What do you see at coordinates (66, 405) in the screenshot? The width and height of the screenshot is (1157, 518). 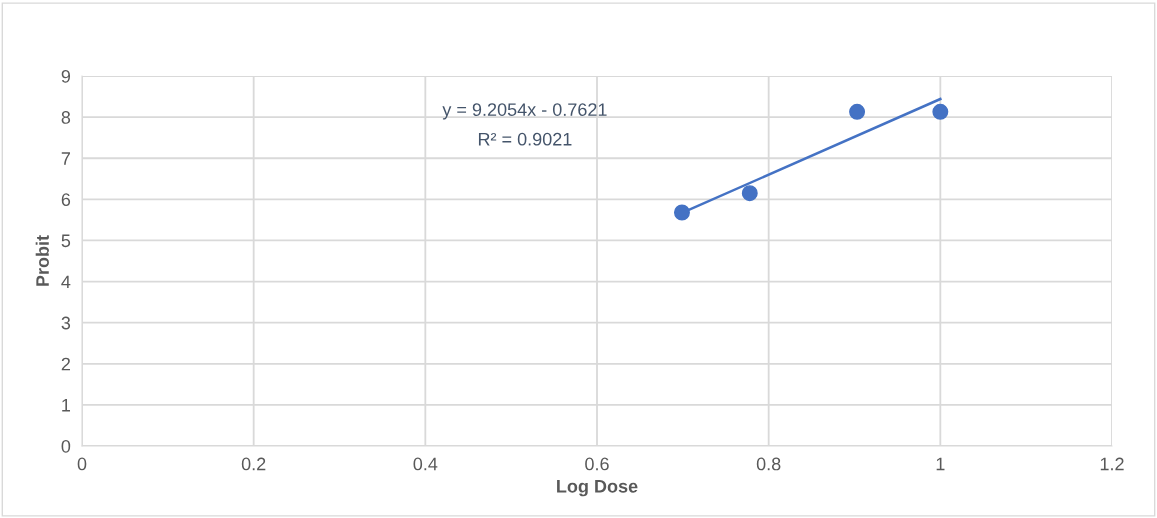 I see `y-tick-label: 1` at bounding box center [66, 405].